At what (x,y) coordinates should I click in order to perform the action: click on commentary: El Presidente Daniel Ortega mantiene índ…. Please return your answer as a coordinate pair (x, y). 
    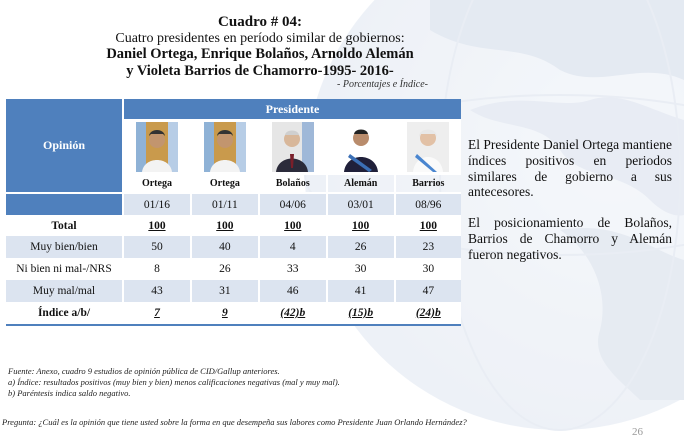
    Looking at the image, I should click on (570, 207).